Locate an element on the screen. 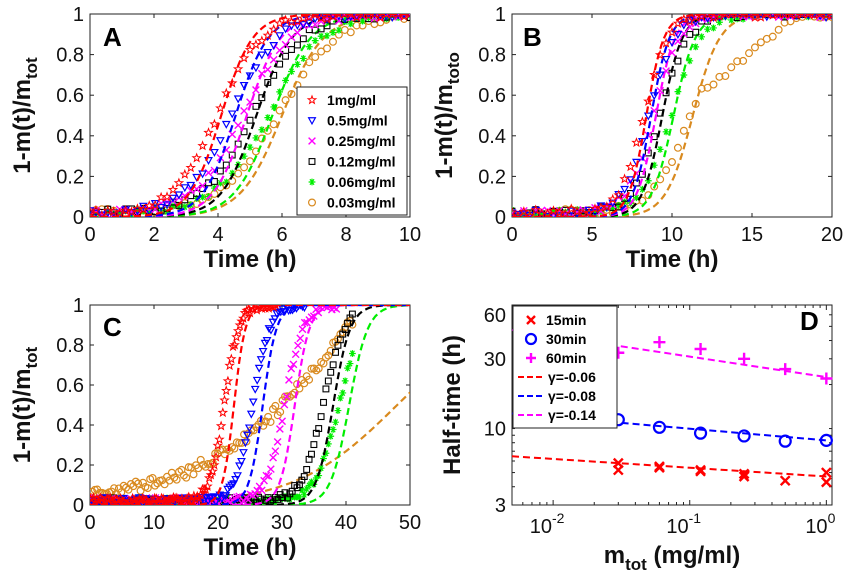  legend-label: γ=-0.08 is located at coordinates (572, 396).